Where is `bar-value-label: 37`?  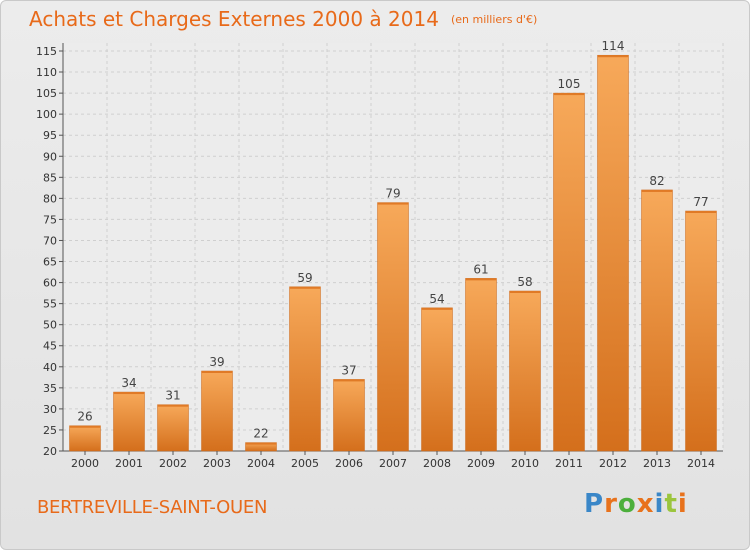 bar-value-label: 37 is located at coordinates (348, 370).